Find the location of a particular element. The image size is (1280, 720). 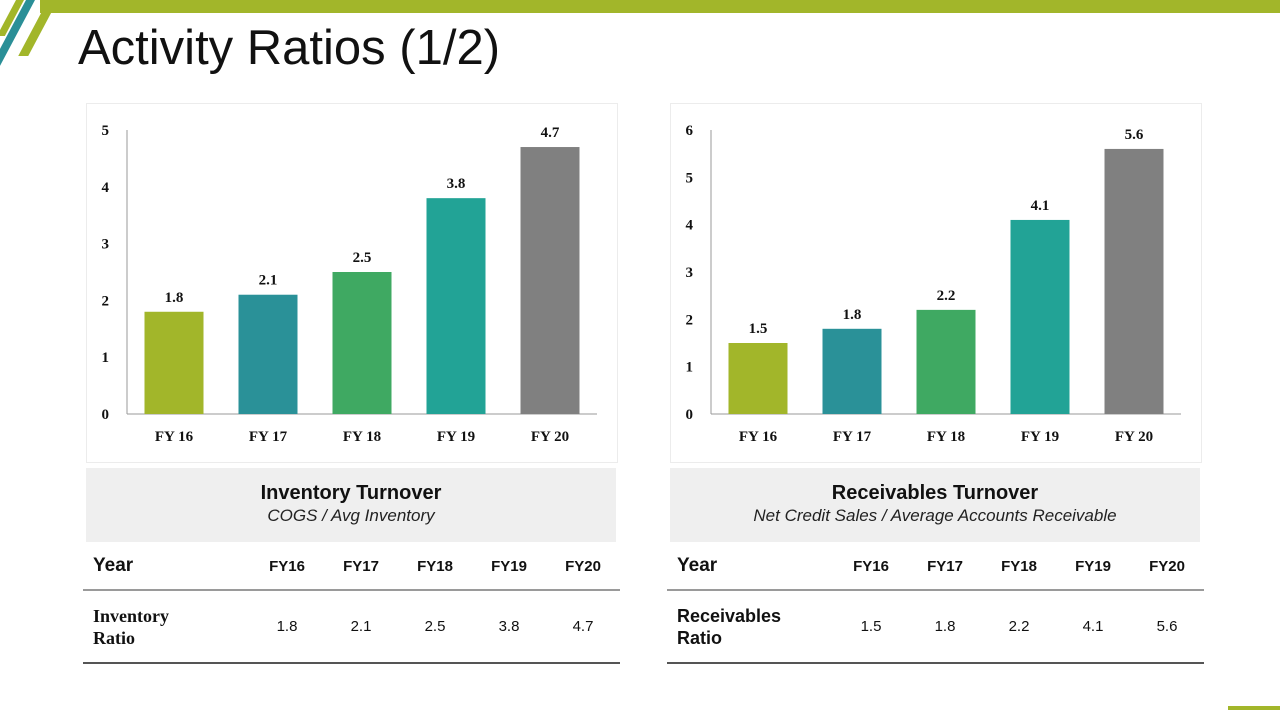

data-label: 2.1 is located at coordinates (268, 281).